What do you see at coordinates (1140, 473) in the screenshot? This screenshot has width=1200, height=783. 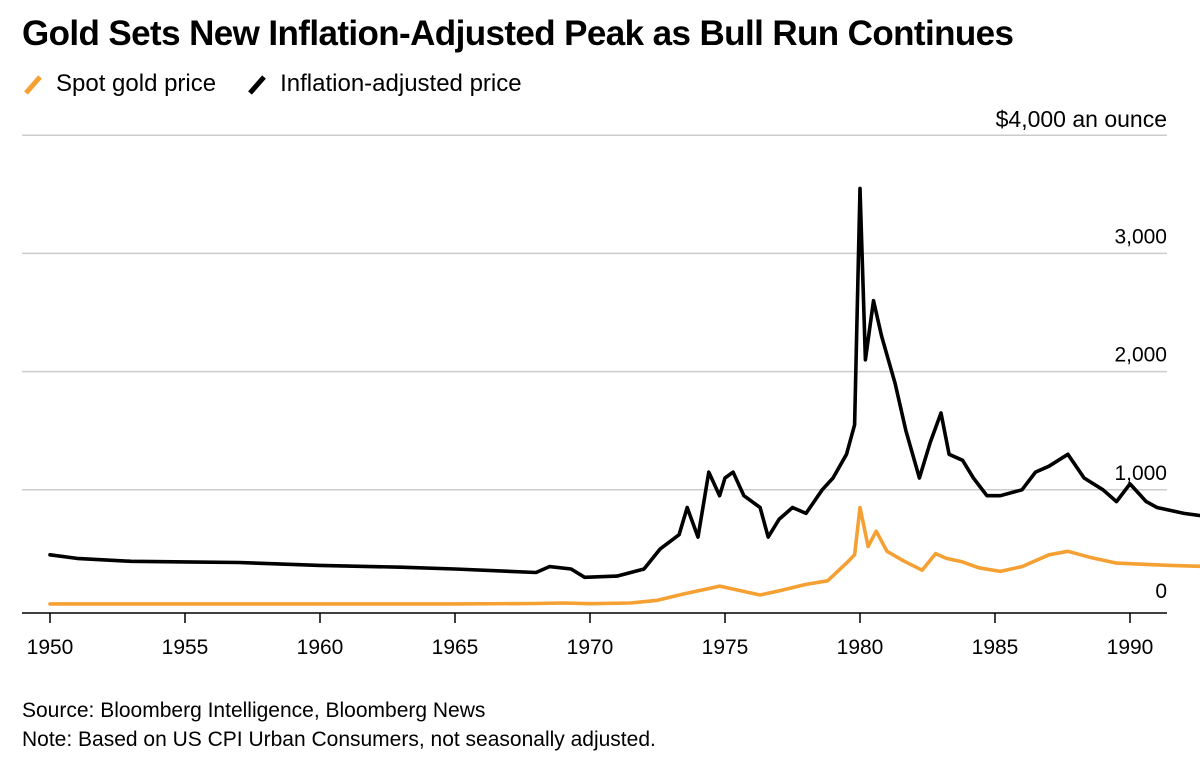 I see `y-tick-label: 1,000` at bounding box center [1140, 473].